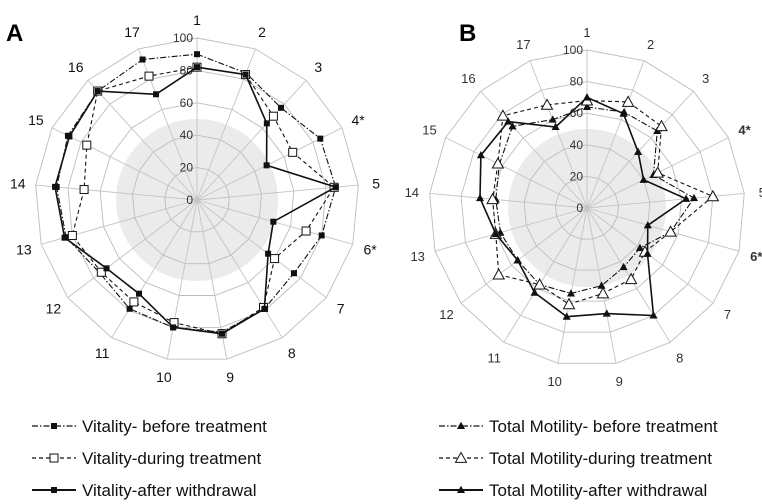  I want to click on legend-marker-vitality-before-treatment, so click(54, 426).